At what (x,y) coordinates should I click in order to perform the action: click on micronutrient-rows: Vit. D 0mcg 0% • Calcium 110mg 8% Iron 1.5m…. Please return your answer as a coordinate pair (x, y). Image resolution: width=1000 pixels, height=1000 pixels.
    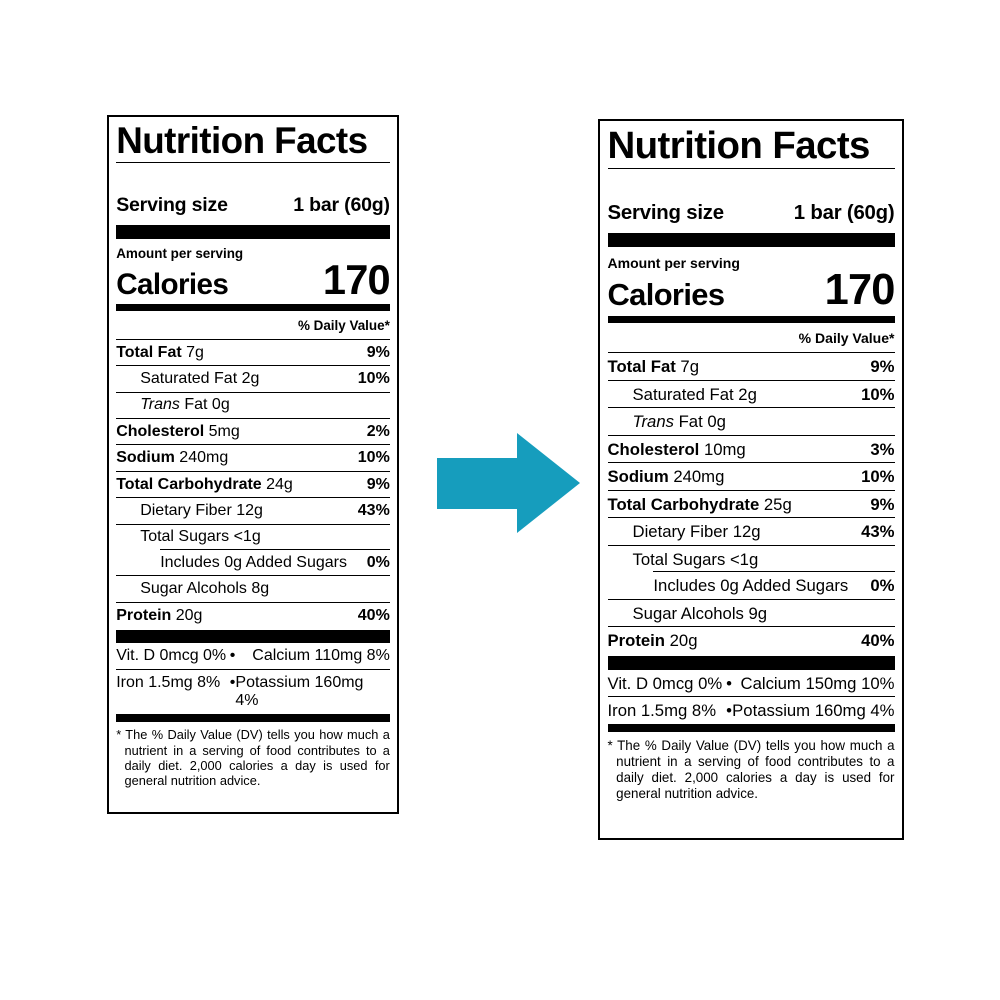
    Looking at the image, I should click on (253, 678).